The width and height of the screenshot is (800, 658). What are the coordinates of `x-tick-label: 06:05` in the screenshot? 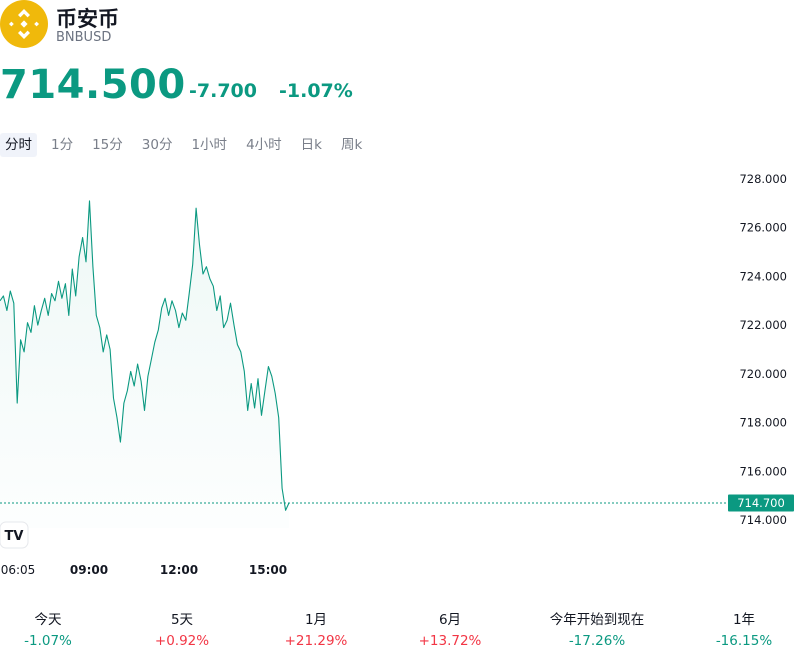 It's located at (18, 570).